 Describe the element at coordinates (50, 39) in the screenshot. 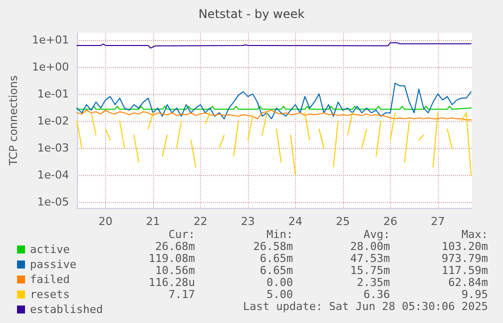

I see `y-tick-label: 1e+01` at that location.